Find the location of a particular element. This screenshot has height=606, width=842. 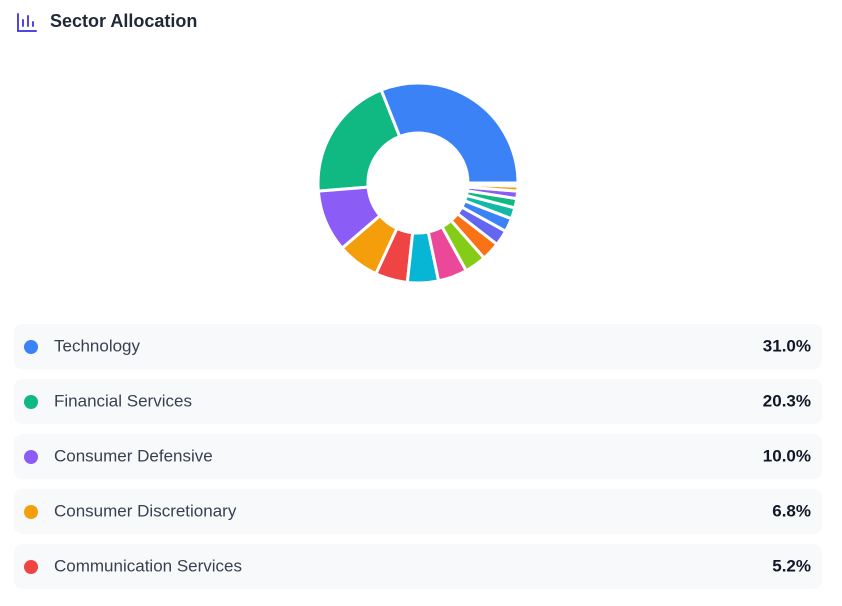

legend-name: Consumer Discretionary is located at coordinates (145, 510).